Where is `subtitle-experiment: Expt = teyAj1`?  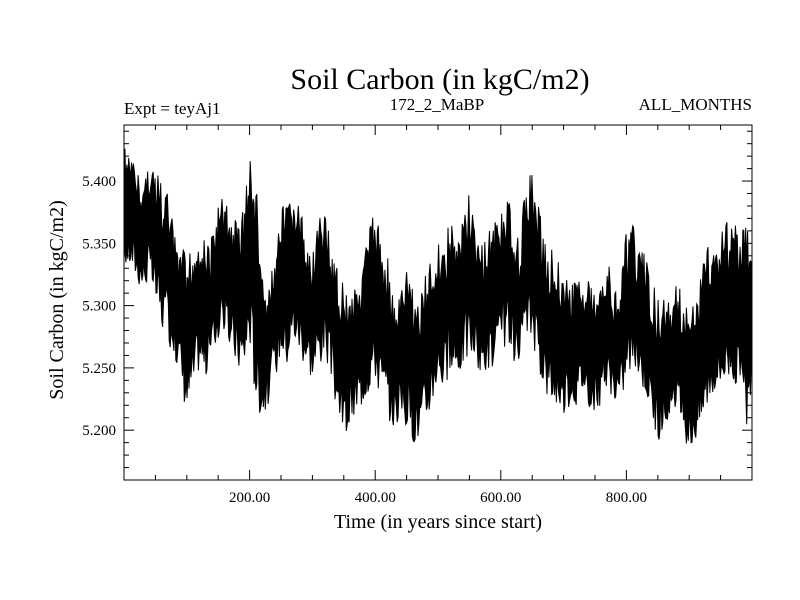
subtitle-experiment: Expt = teyAj1 is located at coordinates (172, 108).